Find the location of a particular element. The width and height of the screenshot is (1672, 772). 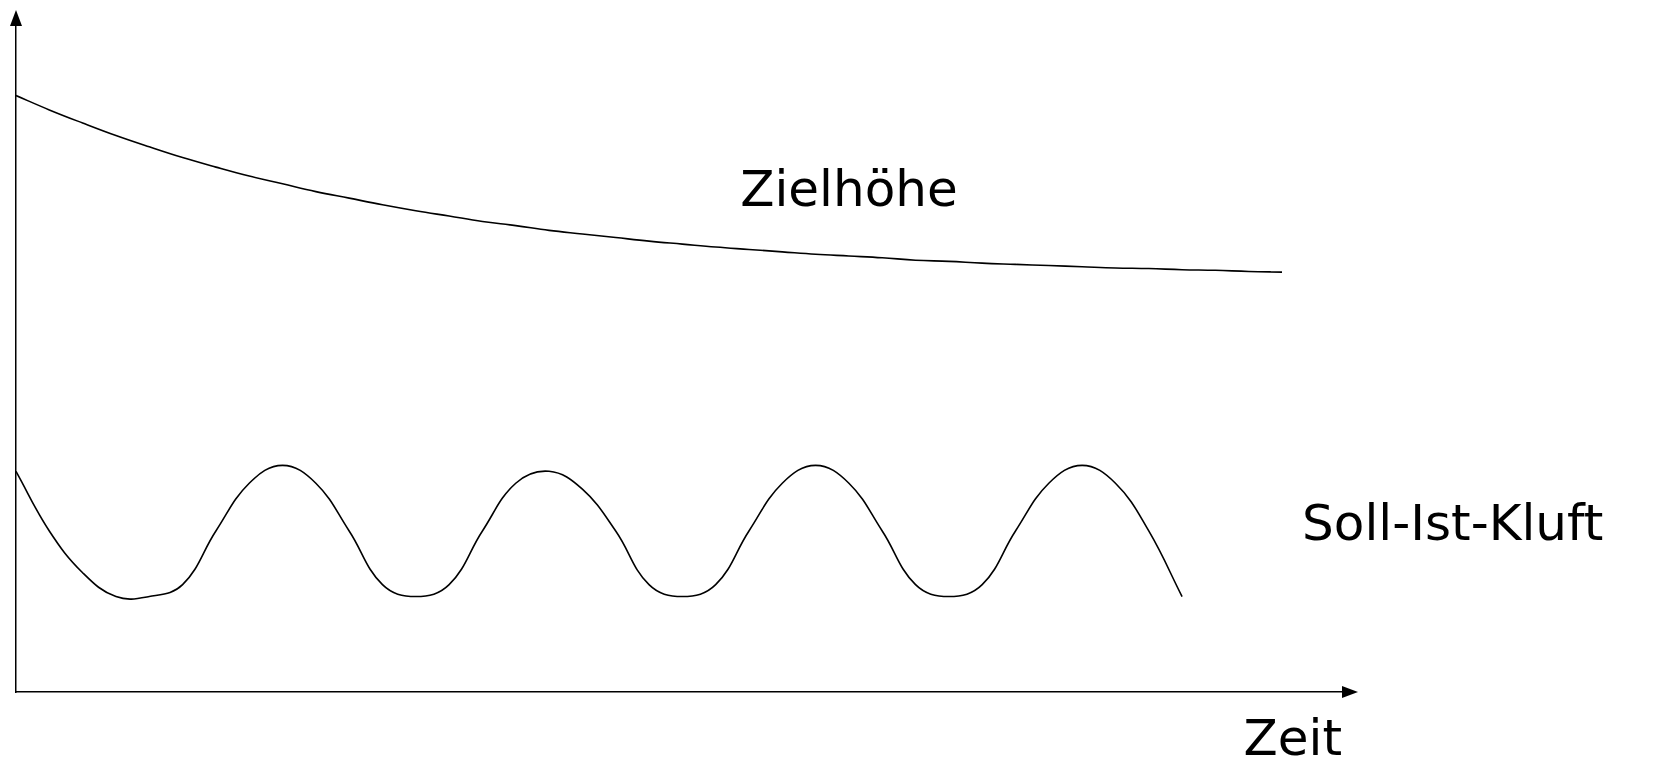

text: Soll-Ist-Kluft is located at coordinates (1453, 522).